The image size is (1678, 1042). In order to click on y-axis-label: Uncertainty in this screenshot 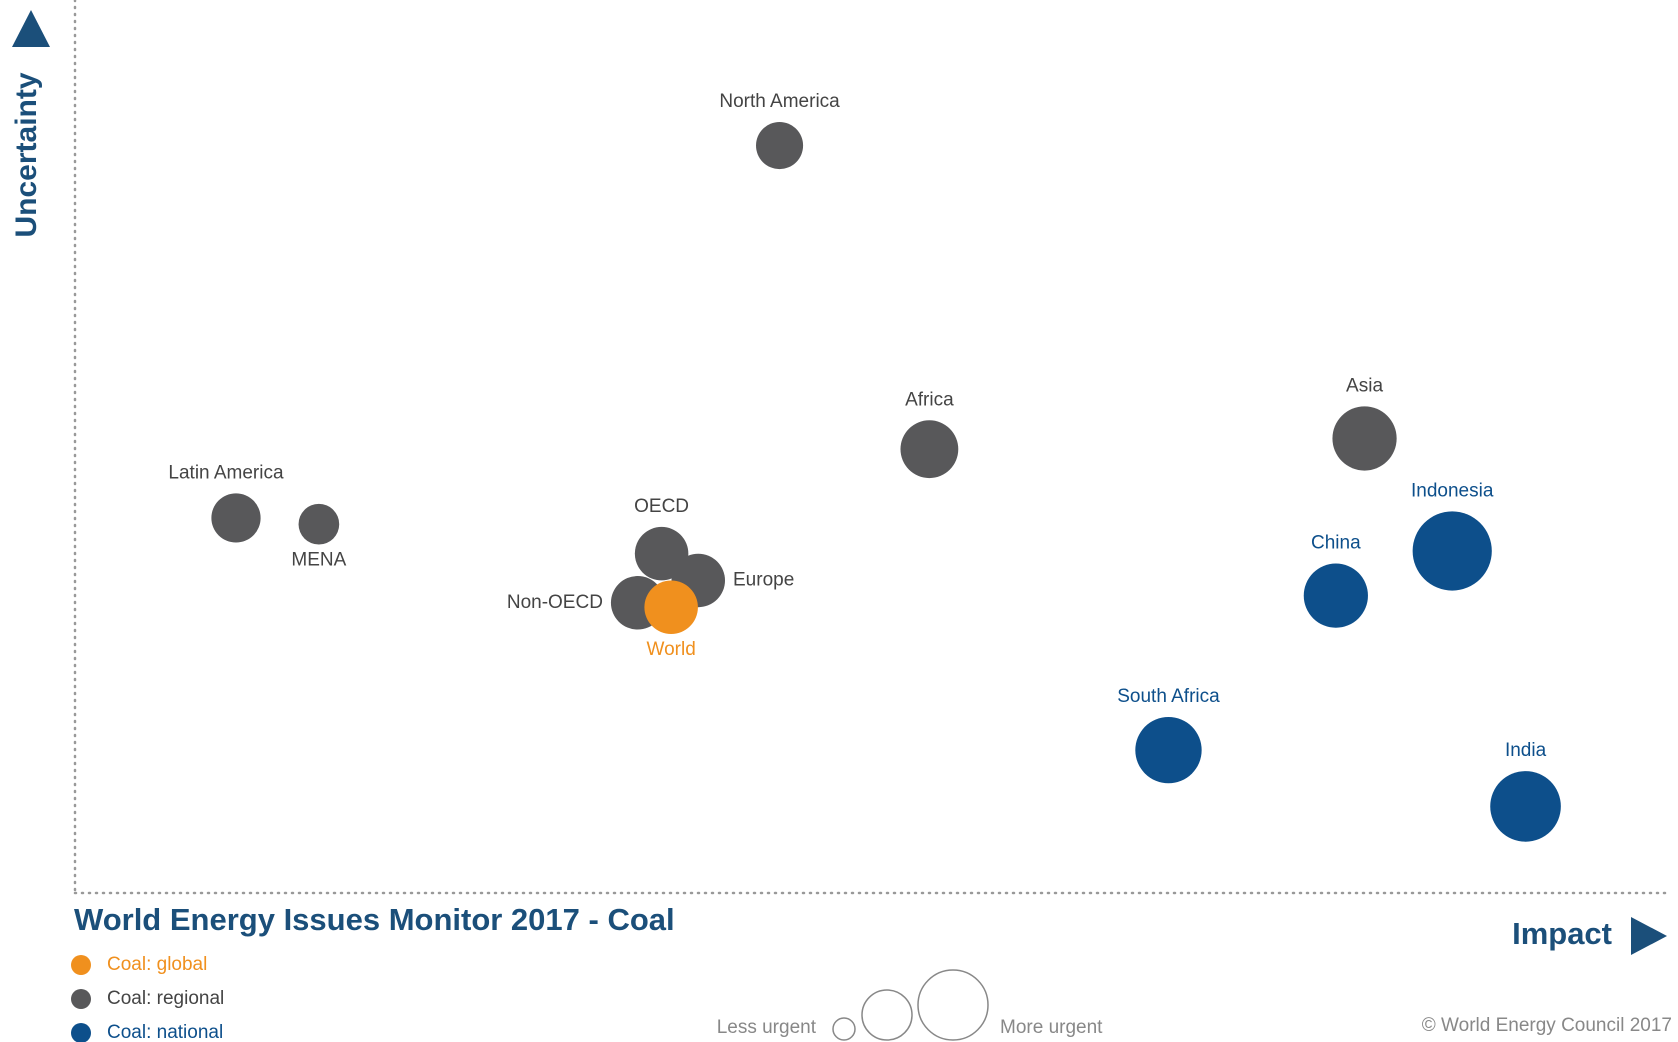, I will do `click(26, 154)`.